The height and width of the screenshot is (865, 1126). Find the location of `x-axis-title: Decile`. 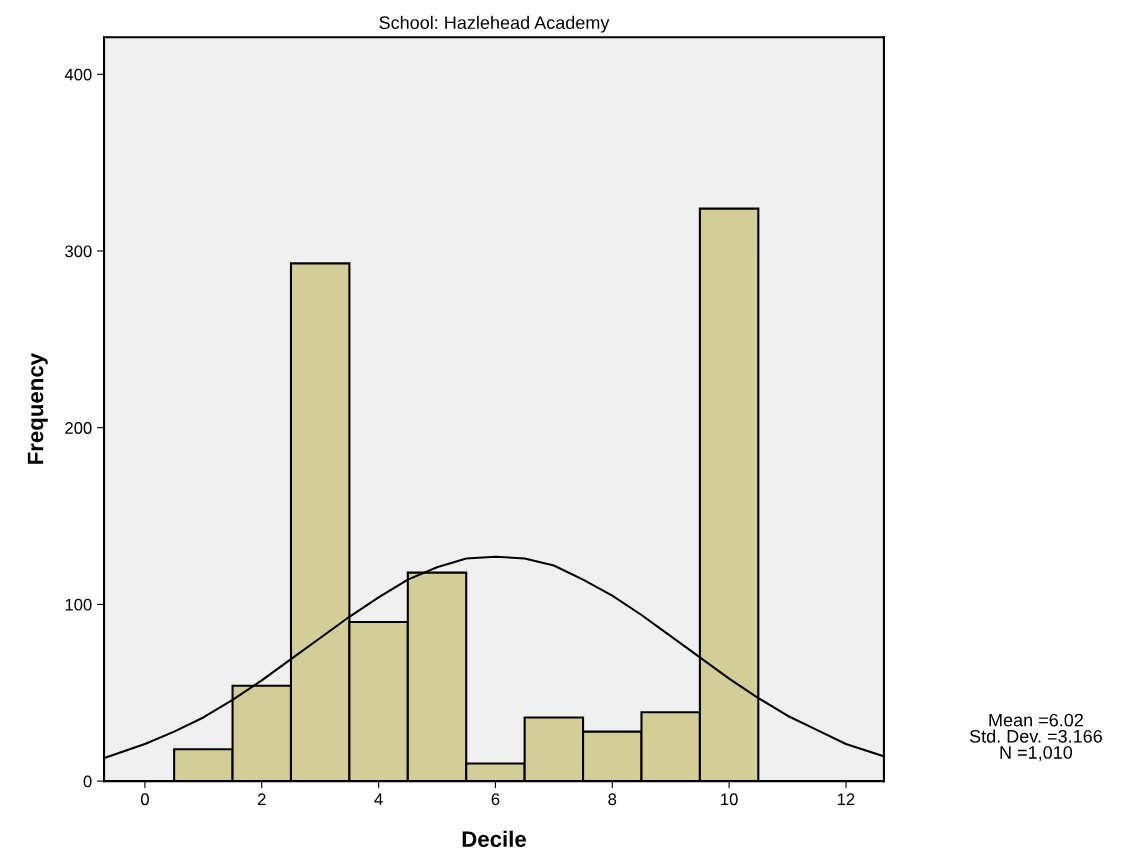

x-axis-title: Decile is located at coordinates (494, 838).